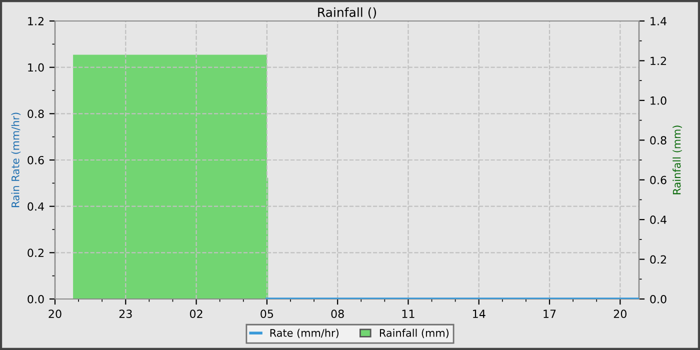 Image resolution: width=700 pixels, height=350 pixels. What do you see at coordinates (658, 140) in the screenshot?
I see `y2-tick-label: 0.8` at bounding box center [658, 140].